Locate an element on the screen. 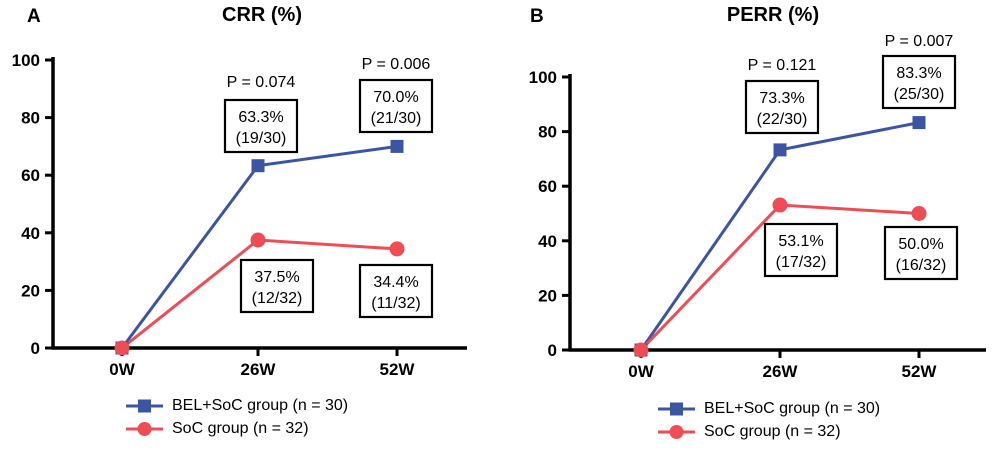  annotation-value: 73.3% is located at coordinates (781, 98).